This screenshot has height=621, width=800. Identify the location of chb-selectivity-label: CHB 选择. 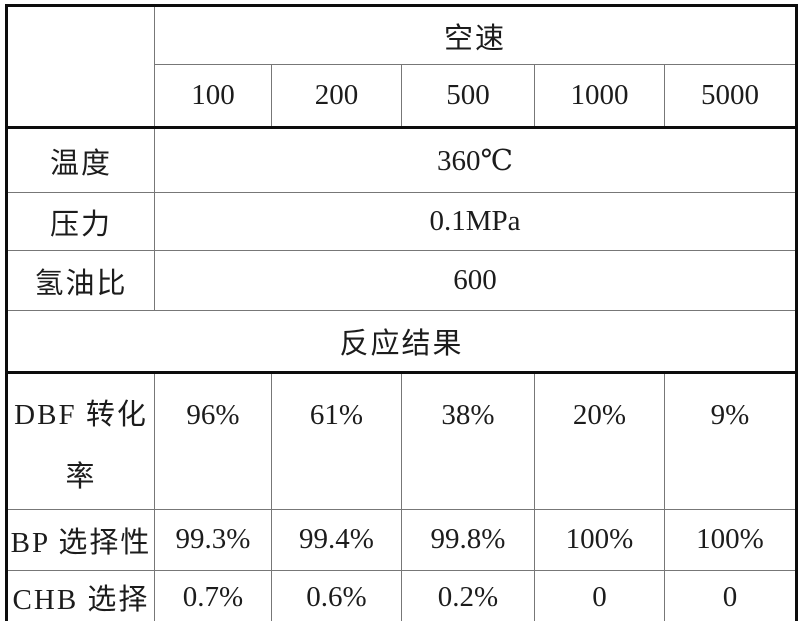
(80, 595).